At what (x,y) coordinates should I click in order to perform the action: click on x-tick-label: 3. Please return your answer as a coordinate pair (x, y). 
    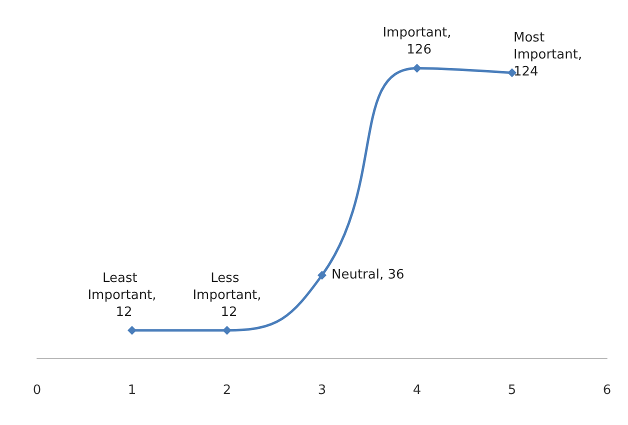
    Looking at the image, I should click on (322, 390).